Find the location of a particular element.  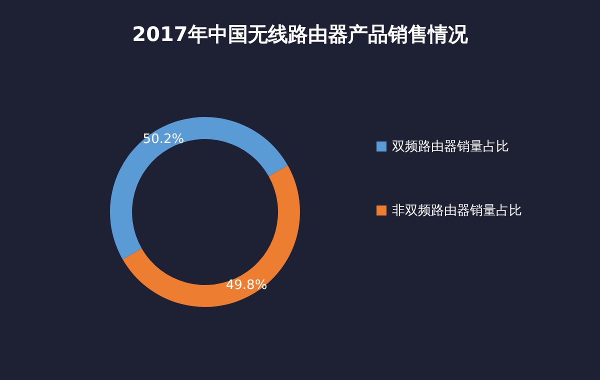

chart-title: 2017年中国无线路由器产品销售情况 is located at coordinates (300, 34).